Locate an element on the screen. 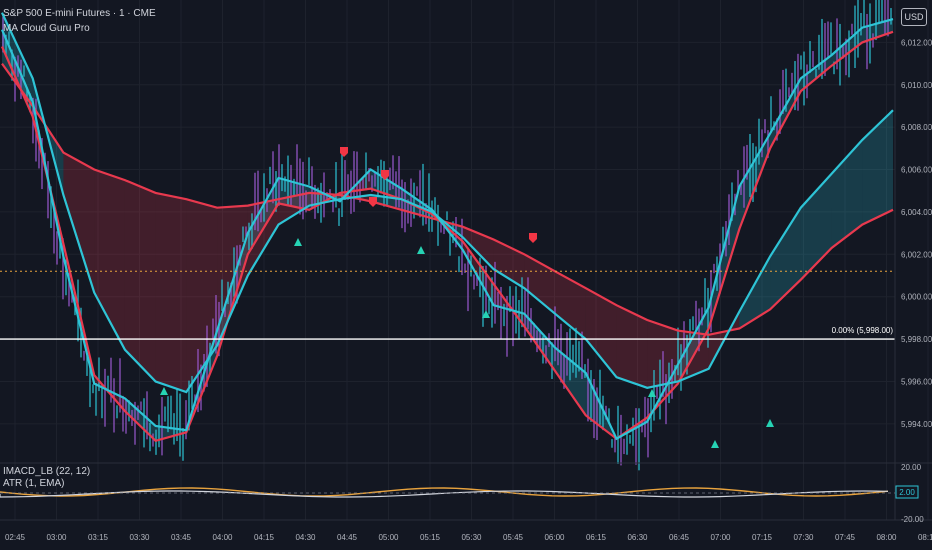  subpanel-indicator-1: IMACD_LB (22, 12) is located at coordinates (47, 471).